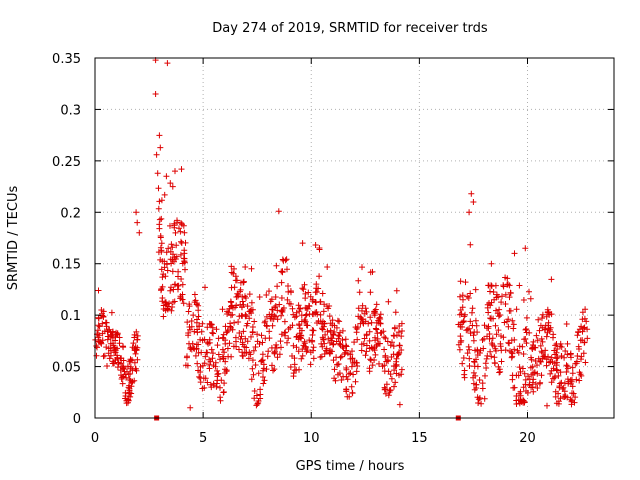 This screenshot has height=480, width=640. Describe the element at coordinates (350, 466) in the screenshot. I see `x-axis-label: GPS time / hours` at that location.